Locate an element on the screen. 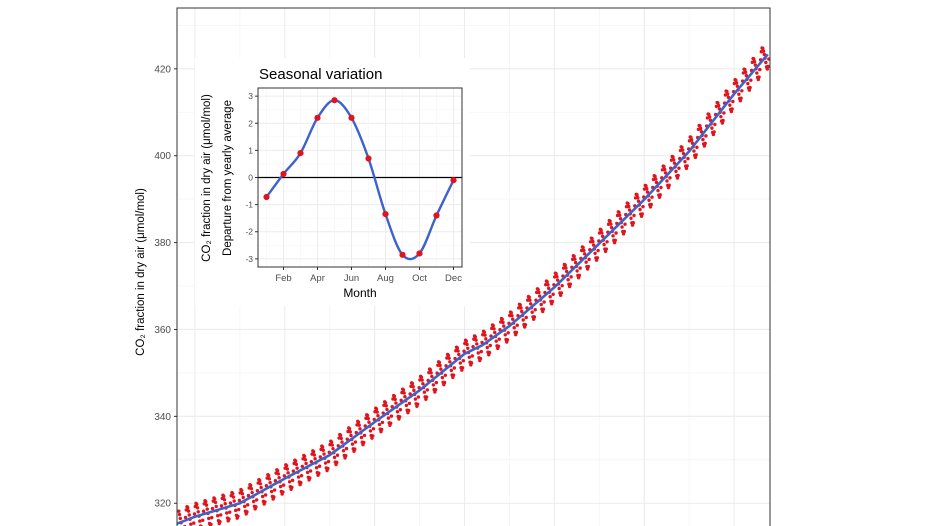  inset-x-tick-label: Dec is located at coordinates (453, 278).